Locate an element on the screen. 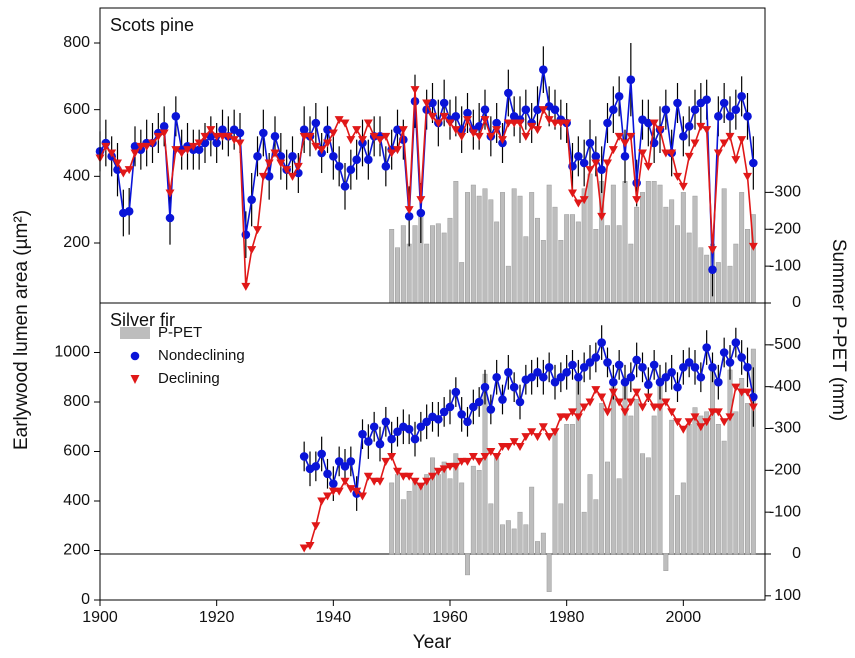 This screenshot has width=855, height=658. y2-tick-label: -100 is located at coordinates (785, 511).